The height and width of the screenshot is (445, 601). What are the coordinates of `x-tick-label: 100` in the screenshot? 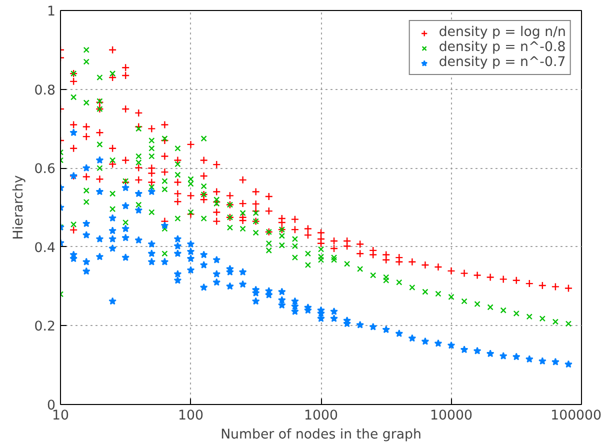 It's located at (191, 416).